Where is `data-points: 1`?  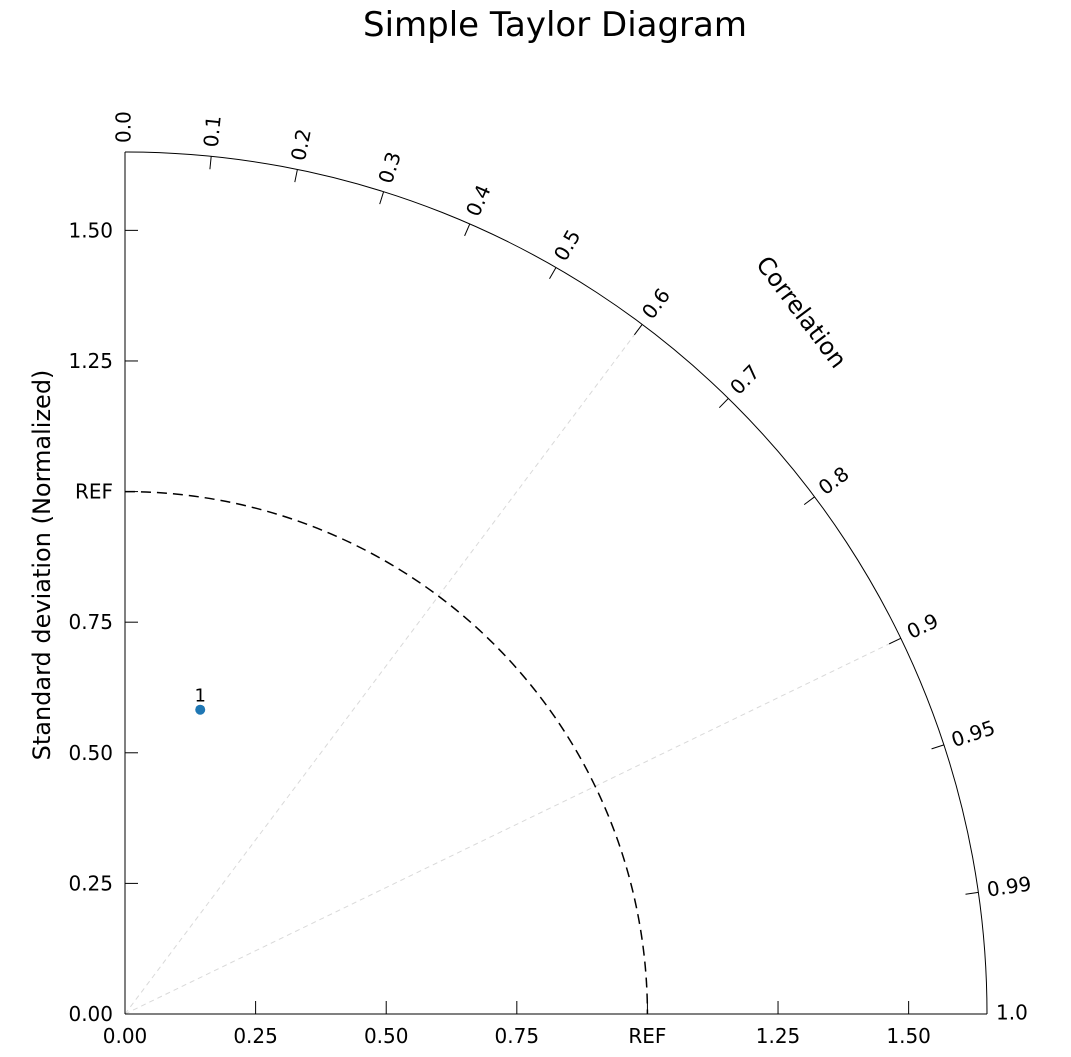
data-points: 1 is located at coordinates (200, 700).